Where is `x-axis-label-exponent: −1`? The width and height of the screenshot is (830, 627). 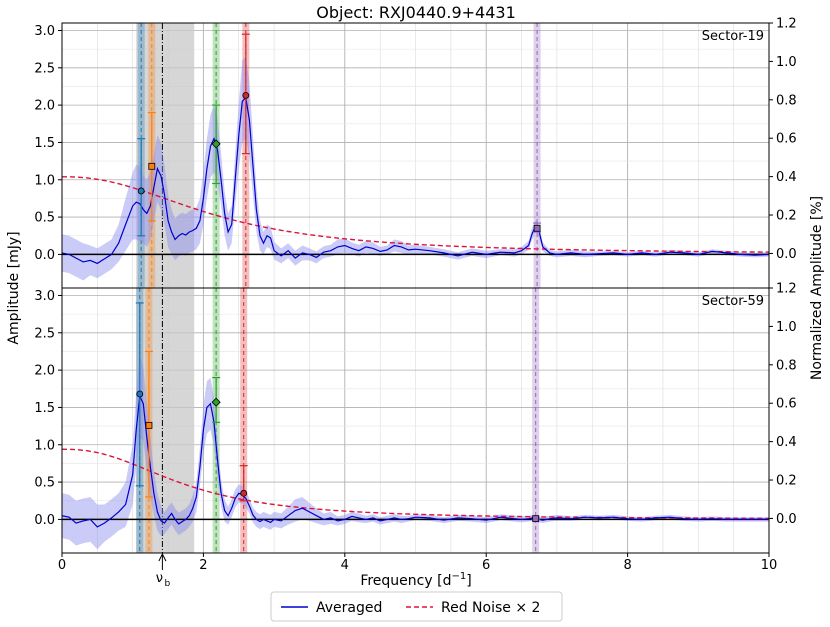 x-axis-label-exponent: −1 is located at coordinates (458, 576).